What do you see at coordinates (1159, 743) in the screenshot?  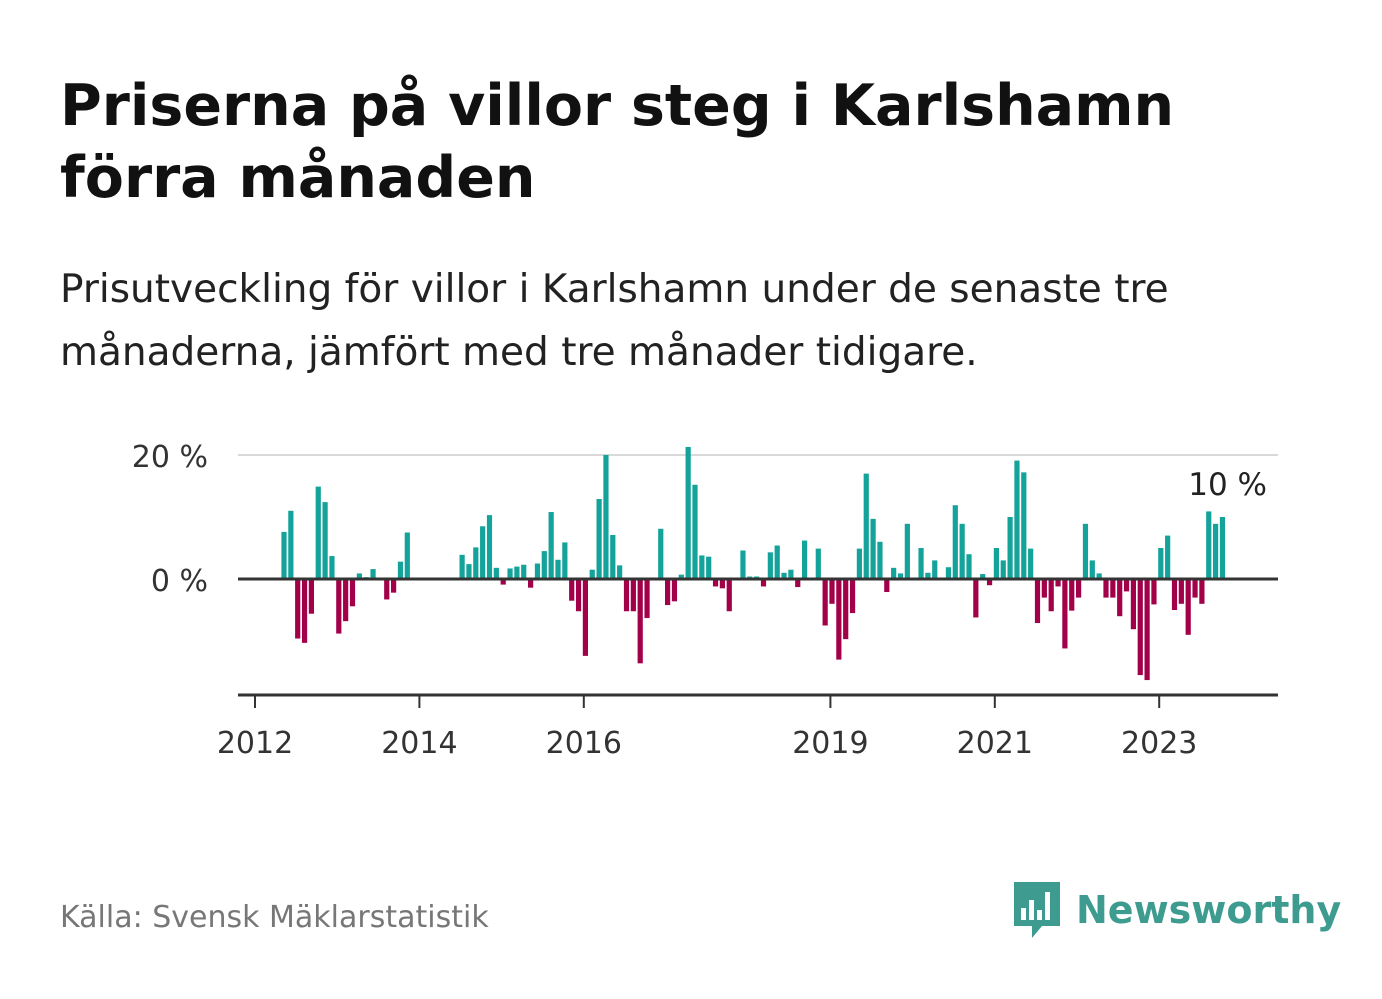 I see `x-tick-label: 2023` at bounding box center [1159, 743].